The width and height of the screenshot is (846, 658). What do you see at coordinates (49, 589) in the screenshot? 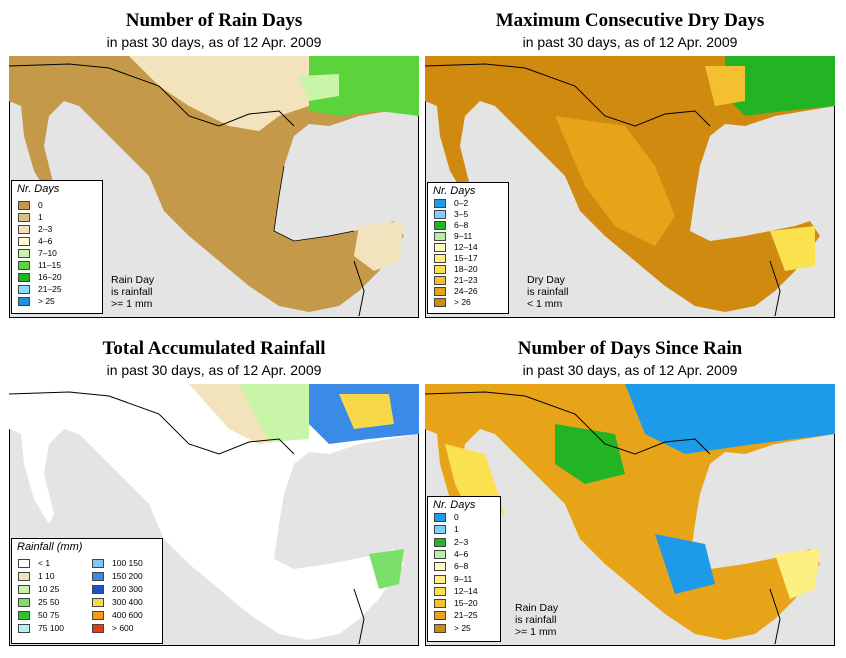
I see `legend-label: 10 25` at bounding box center [49, 589].